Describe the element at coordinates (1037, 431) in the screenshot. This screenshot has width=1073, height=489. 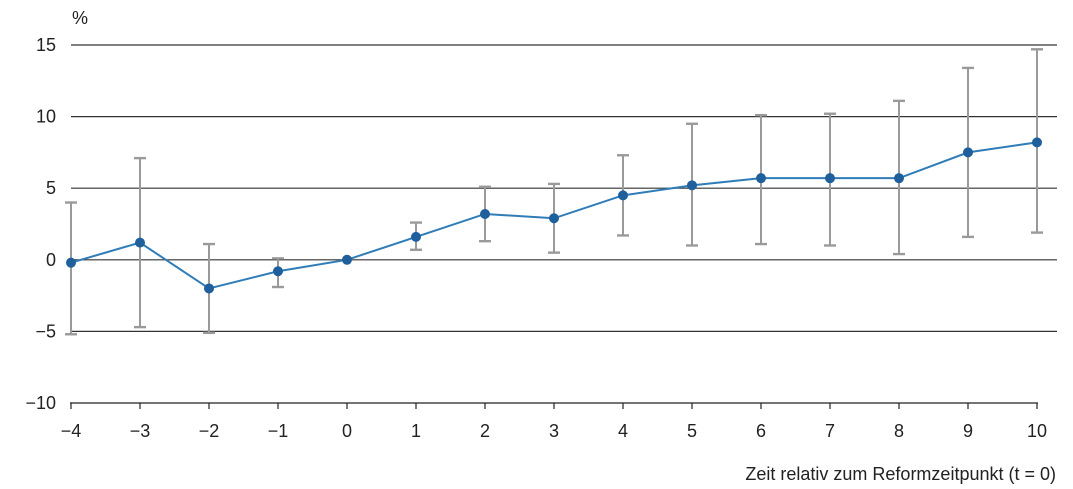
I see `x-tick-label: 10` at that location.